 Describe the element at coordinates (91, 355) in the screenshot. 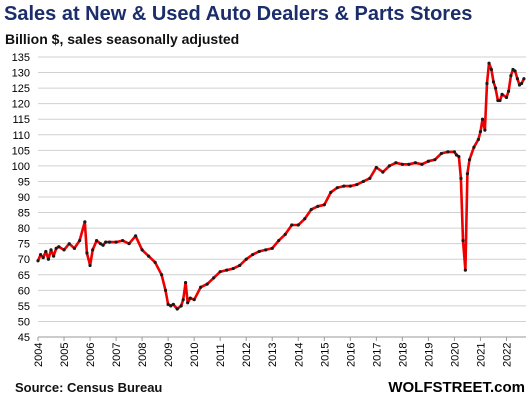

I see `x-tick-label: 2006` at that location.